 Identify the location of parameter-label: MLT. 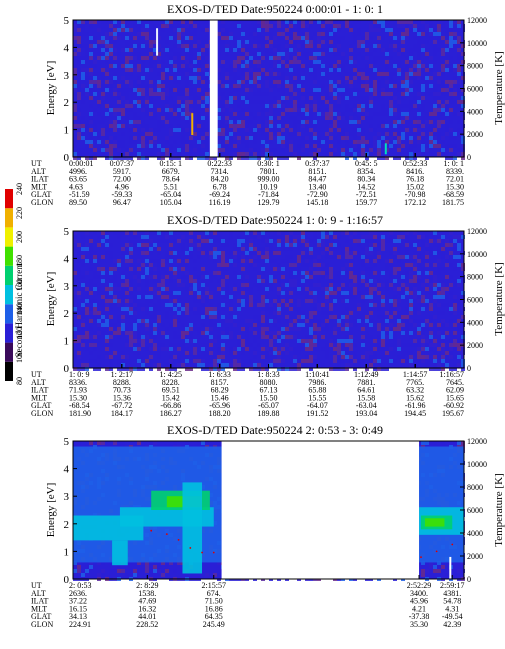
(39, 186).